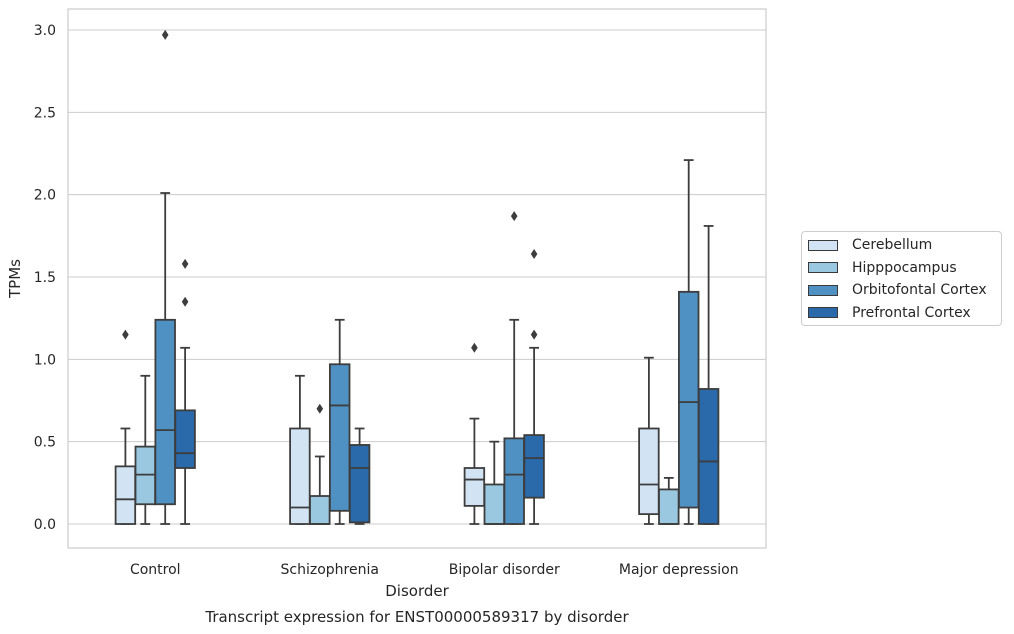 Image resolution: width=1014 pixels, height=634 pixels. I want to click on y-tick-label: 2.5, so click(45, 113).